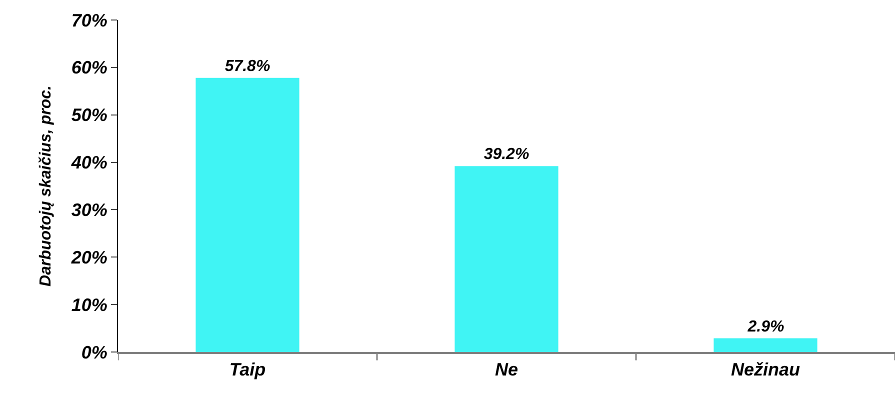 The width and height of the screenshot is (895, 400). What do you see at coordinates (247, 66) in the screenshot?
I see `data-label: 57.8%` at bounding box center [247, 66].